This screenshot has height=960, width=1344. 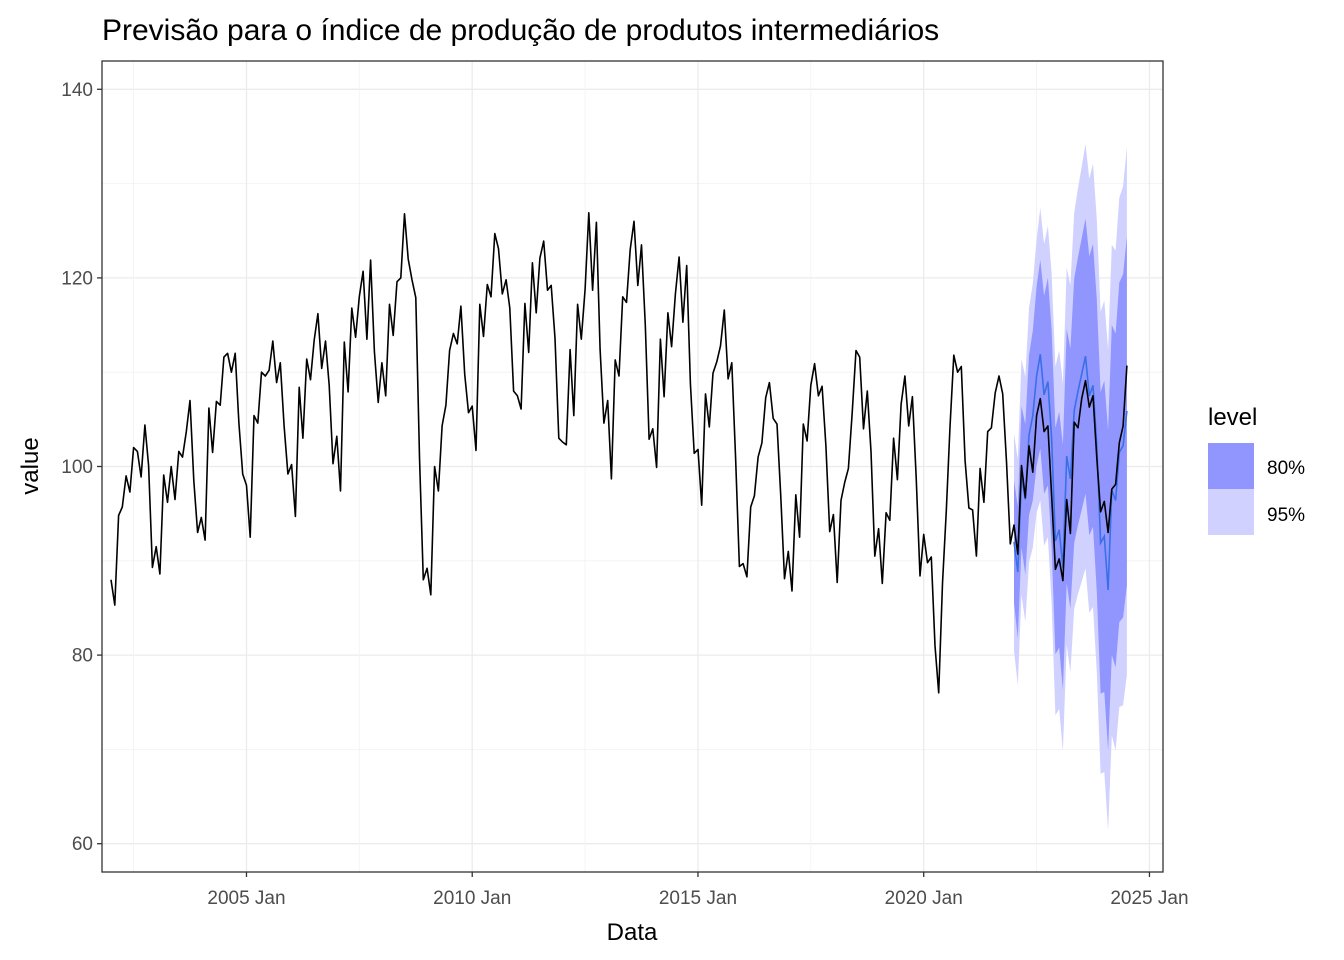 What do you see at coordinates (77, 278) in the screenshot?
I see `y-tick-label: 120` at bounding box center [77, 278].